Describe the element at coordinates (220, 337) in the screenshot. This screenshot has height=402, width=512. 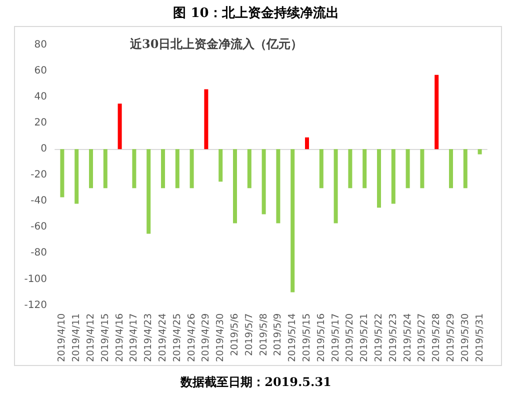
I see `x-tick-label: 2019/4/30` at that location.